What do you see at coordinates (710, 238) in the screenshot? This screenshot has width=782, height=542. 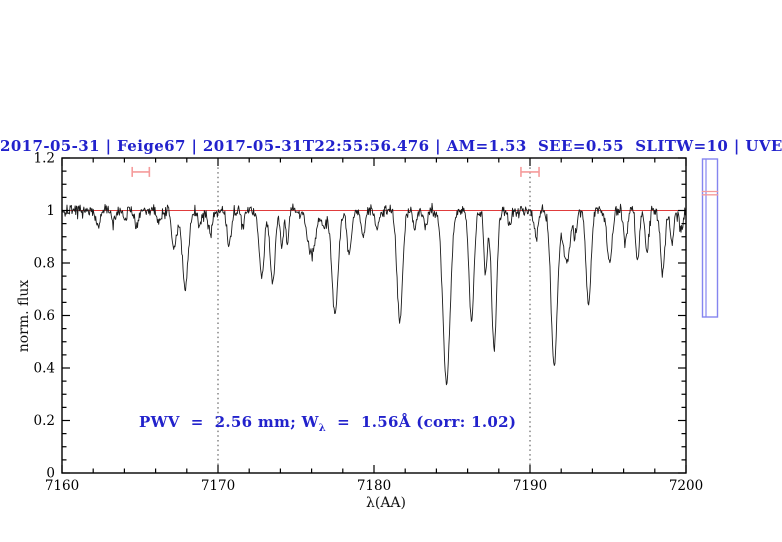 I see `slit-box` at bounding box center [710, 238].